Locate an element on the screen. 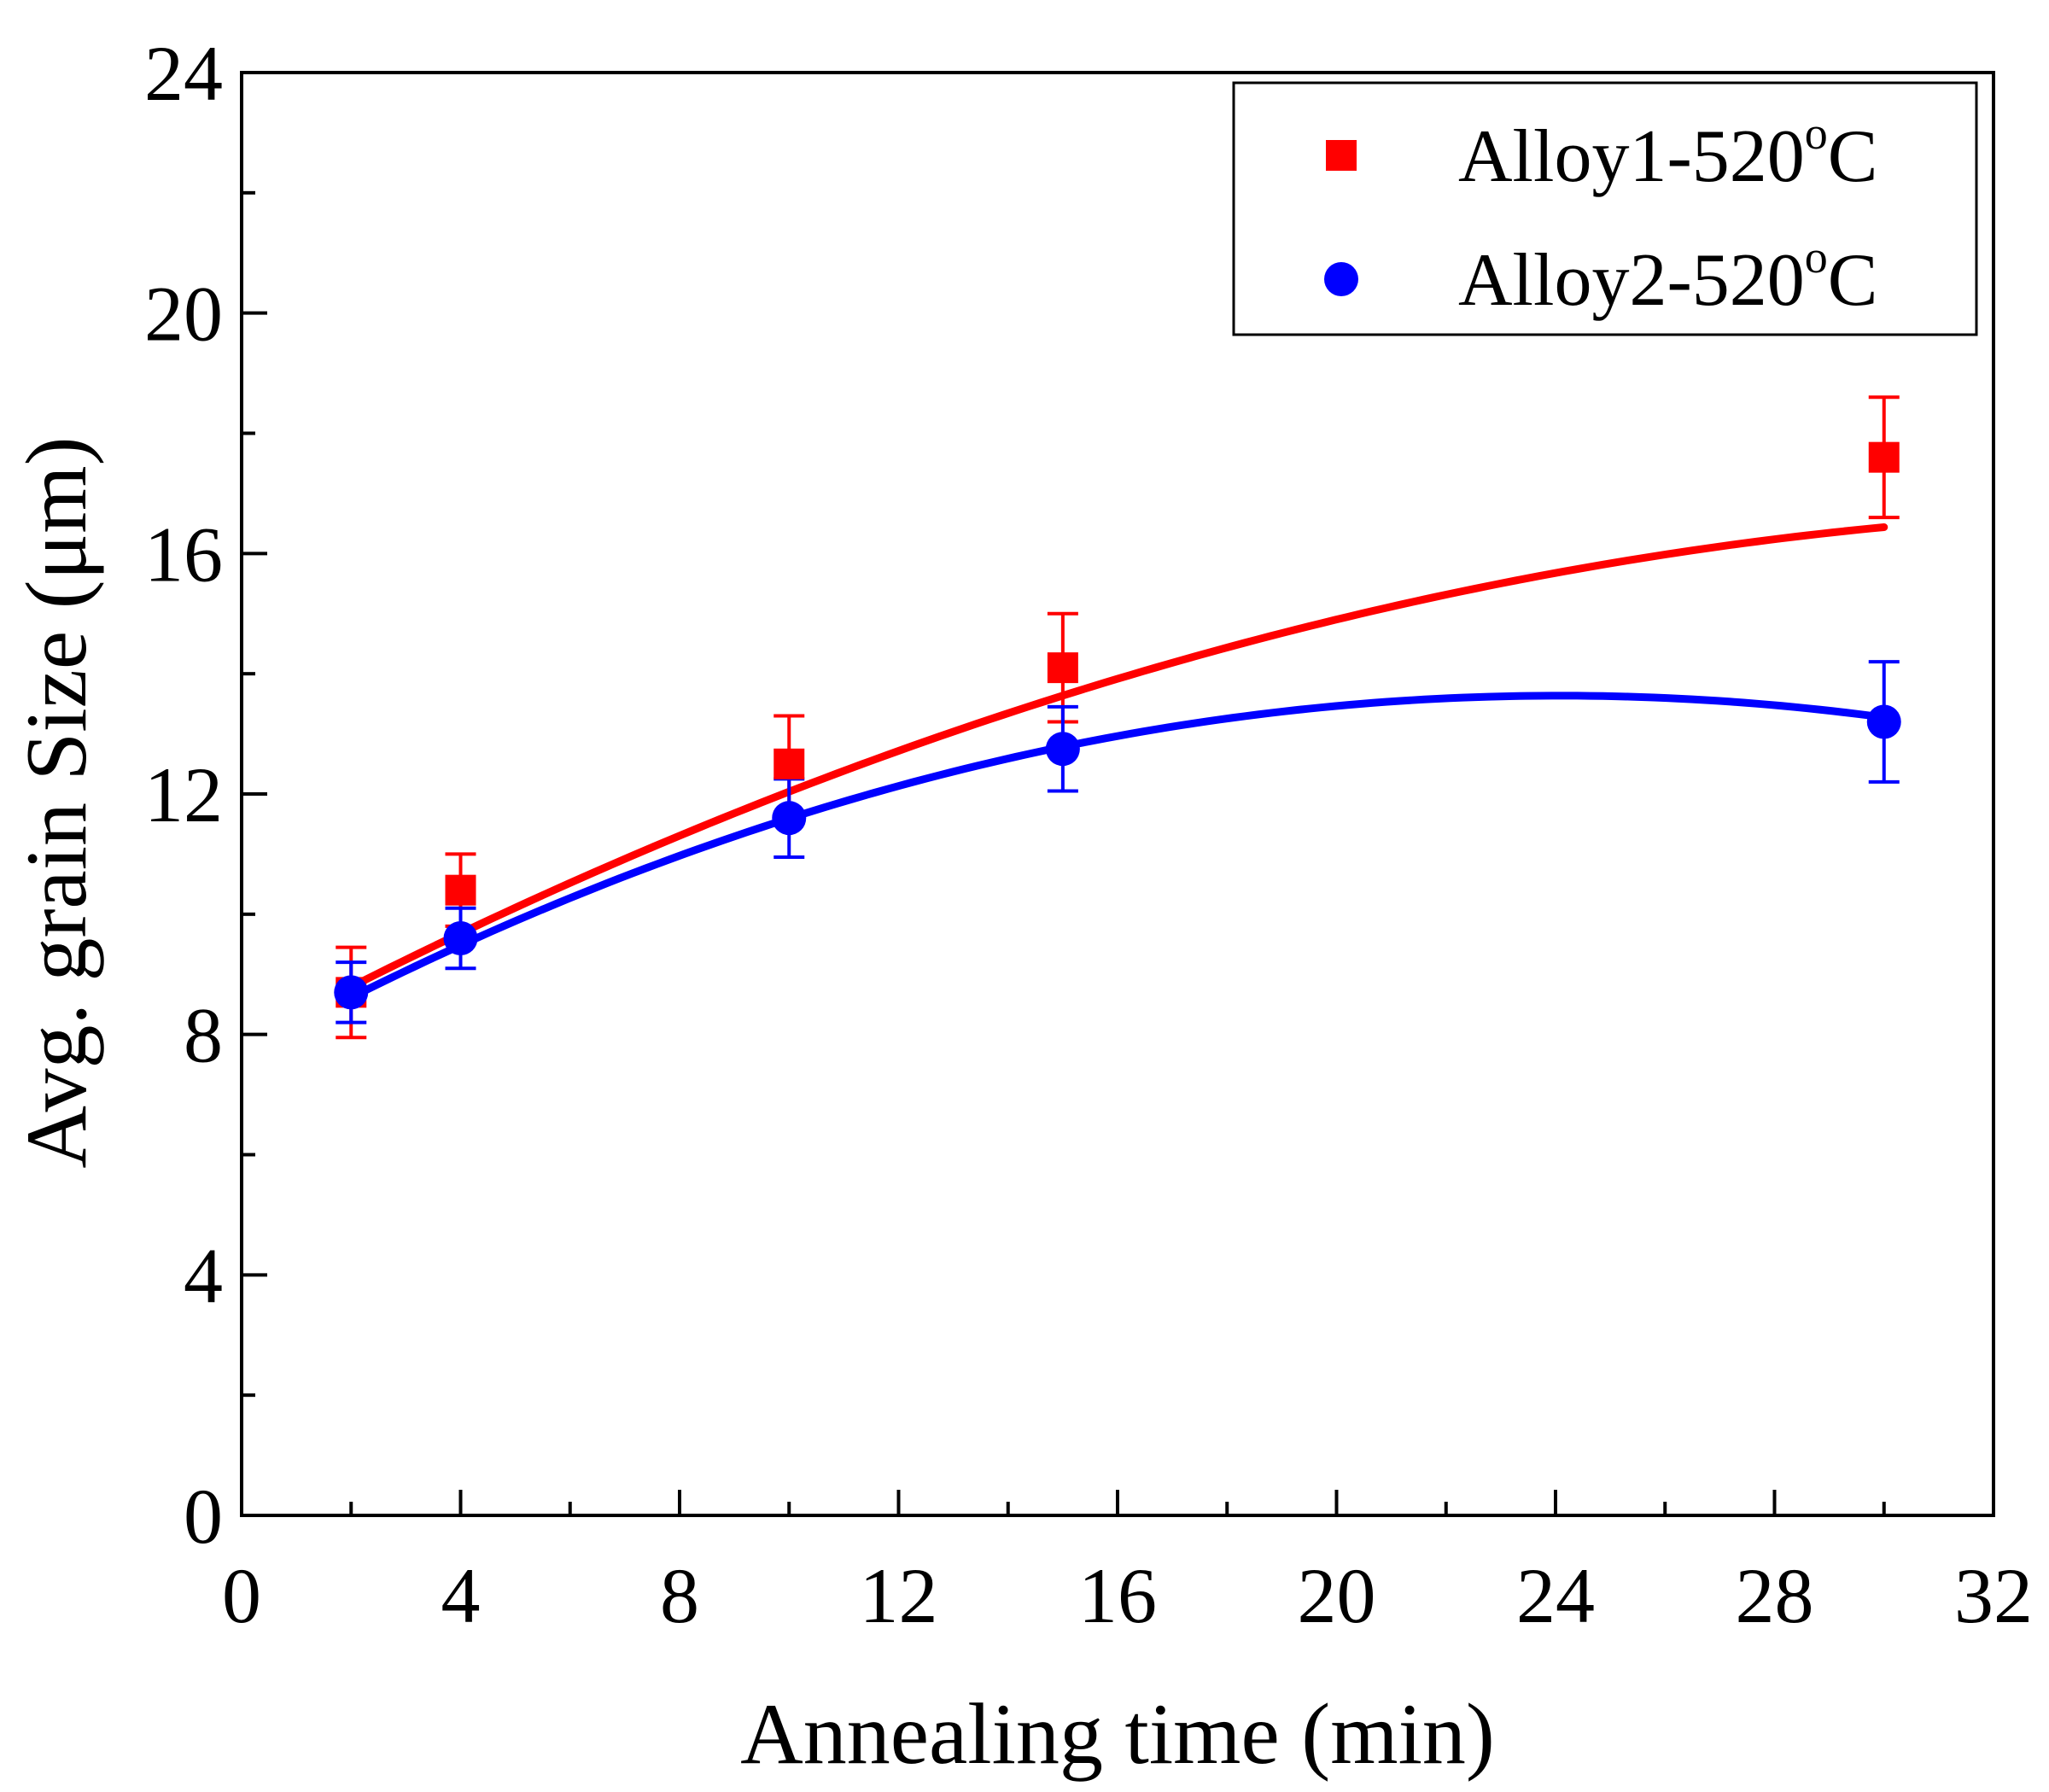 Image resolution: width=2049 pixels, height=1792 pixels. x-axis: 0 4 8 12 16 20 24 28 32 is located at coordinates (1127, 1564).